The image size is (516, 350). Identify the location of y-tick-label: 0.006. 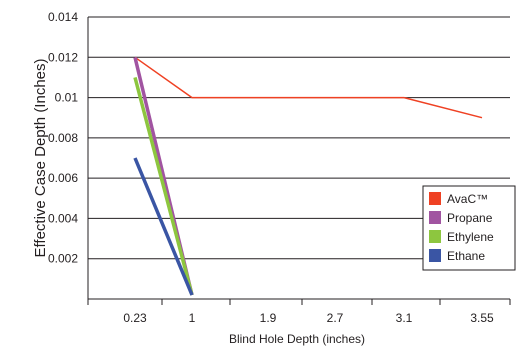
(63, 178).